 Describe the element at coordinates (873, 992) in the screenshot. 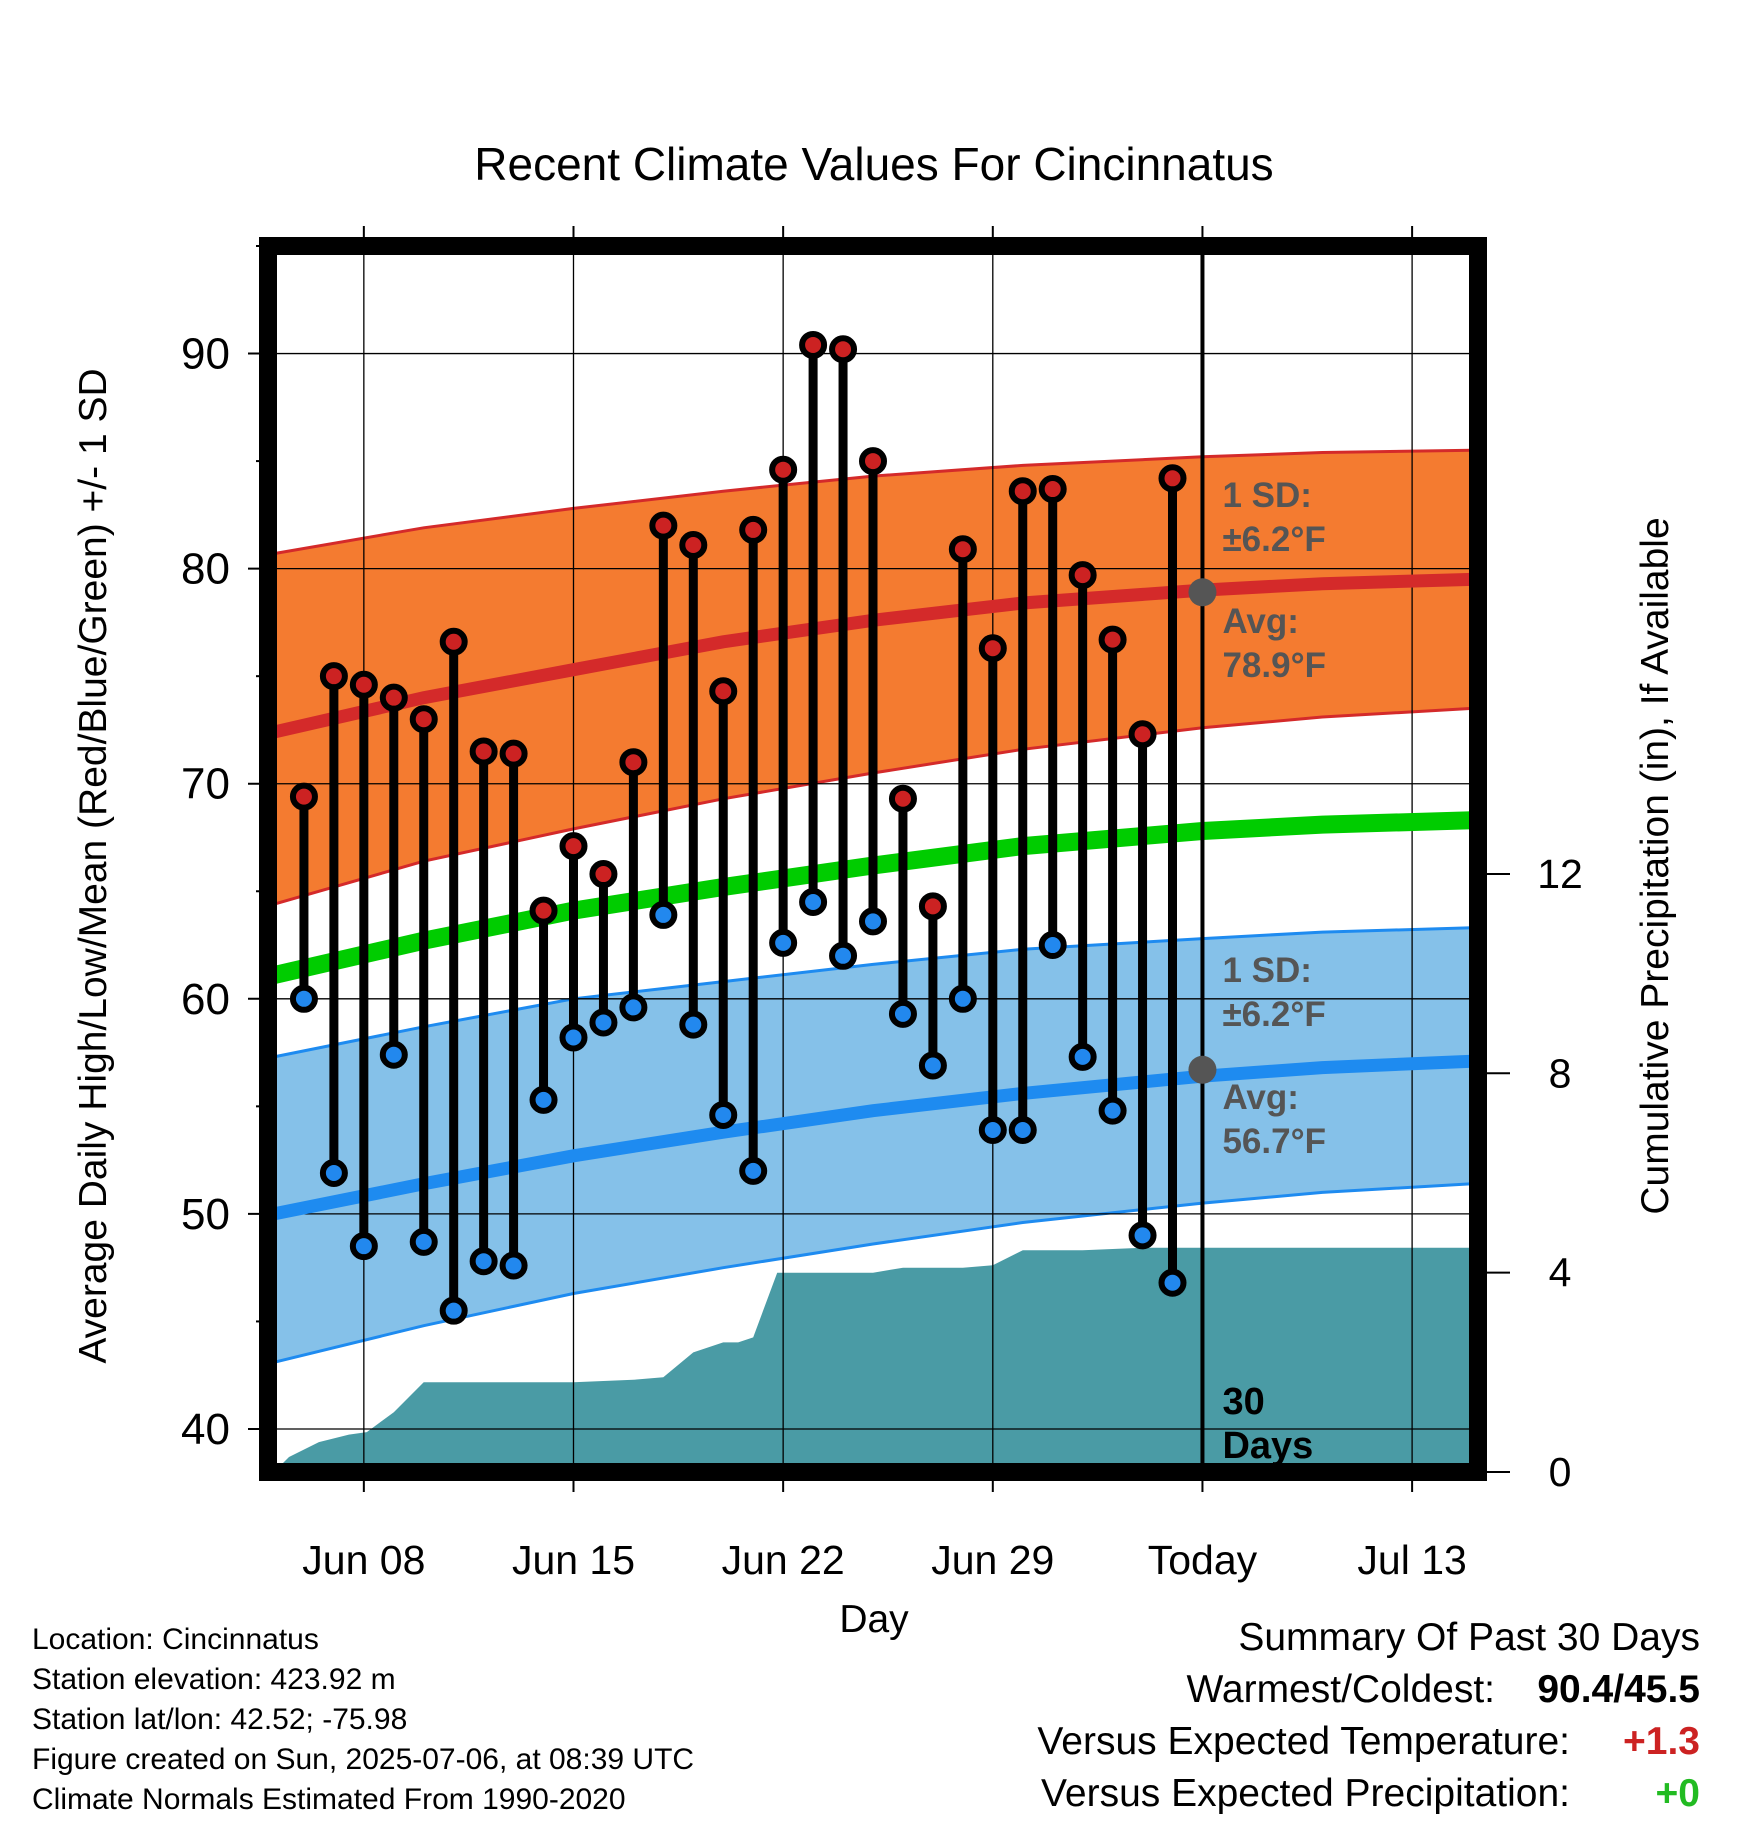

I see `low-band-upper-edge` at that location.